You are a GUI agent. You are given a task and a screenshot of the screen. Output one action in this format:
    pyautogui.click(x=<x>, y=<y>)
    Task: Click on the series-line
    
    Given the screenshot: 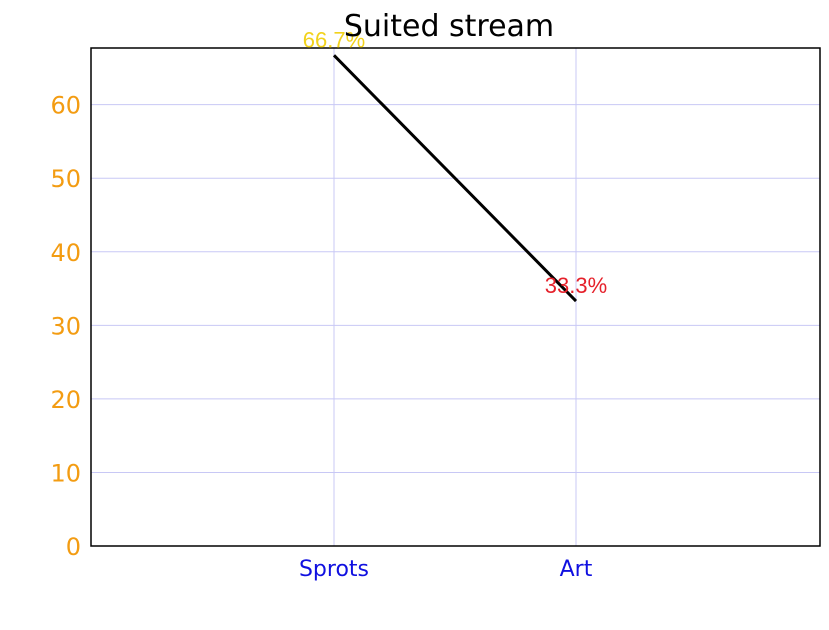 What is the action you would take?
    pyautogui.click(x=455, y=178)
    